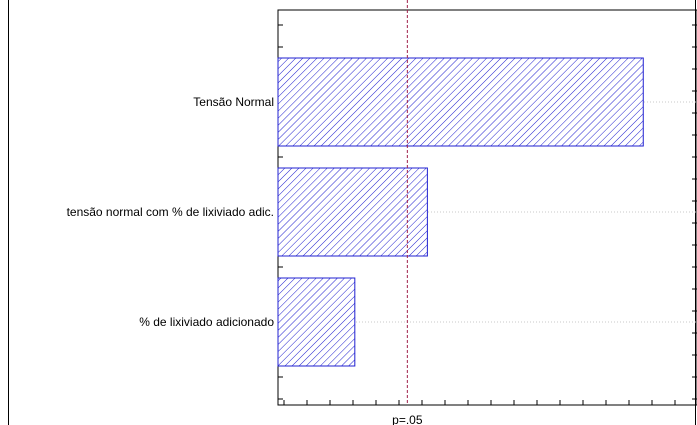  What do you see at coordinates (407, 419) in the screenshot?
I see `significance-label: p=.05` at bounding box center [407, 419].